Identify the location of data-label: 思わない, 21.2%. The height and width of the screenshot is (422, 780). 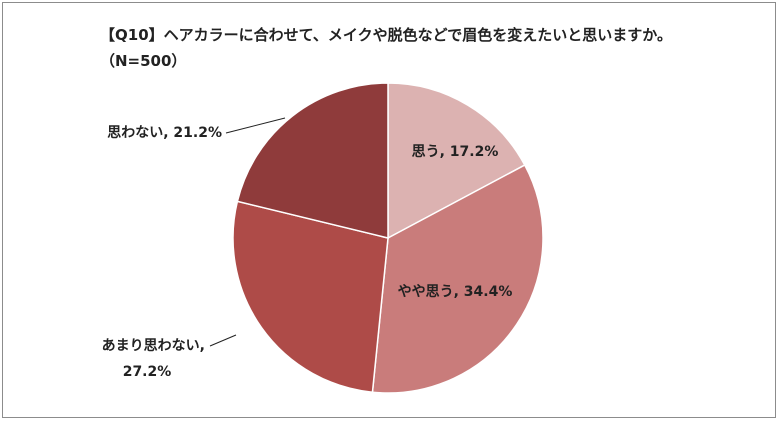
(164, 133).